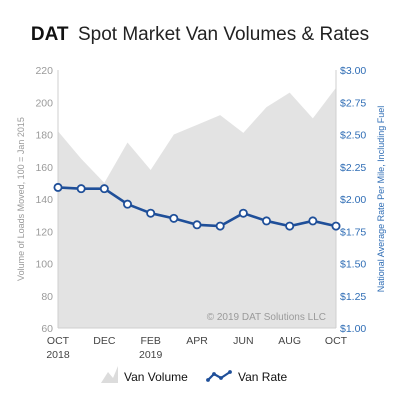  Describe the element at coordinates (21, 199) in the screenshot. I see `left-axis-label: Volume of Loads Moved, 100 = Jan 2015` at that location.